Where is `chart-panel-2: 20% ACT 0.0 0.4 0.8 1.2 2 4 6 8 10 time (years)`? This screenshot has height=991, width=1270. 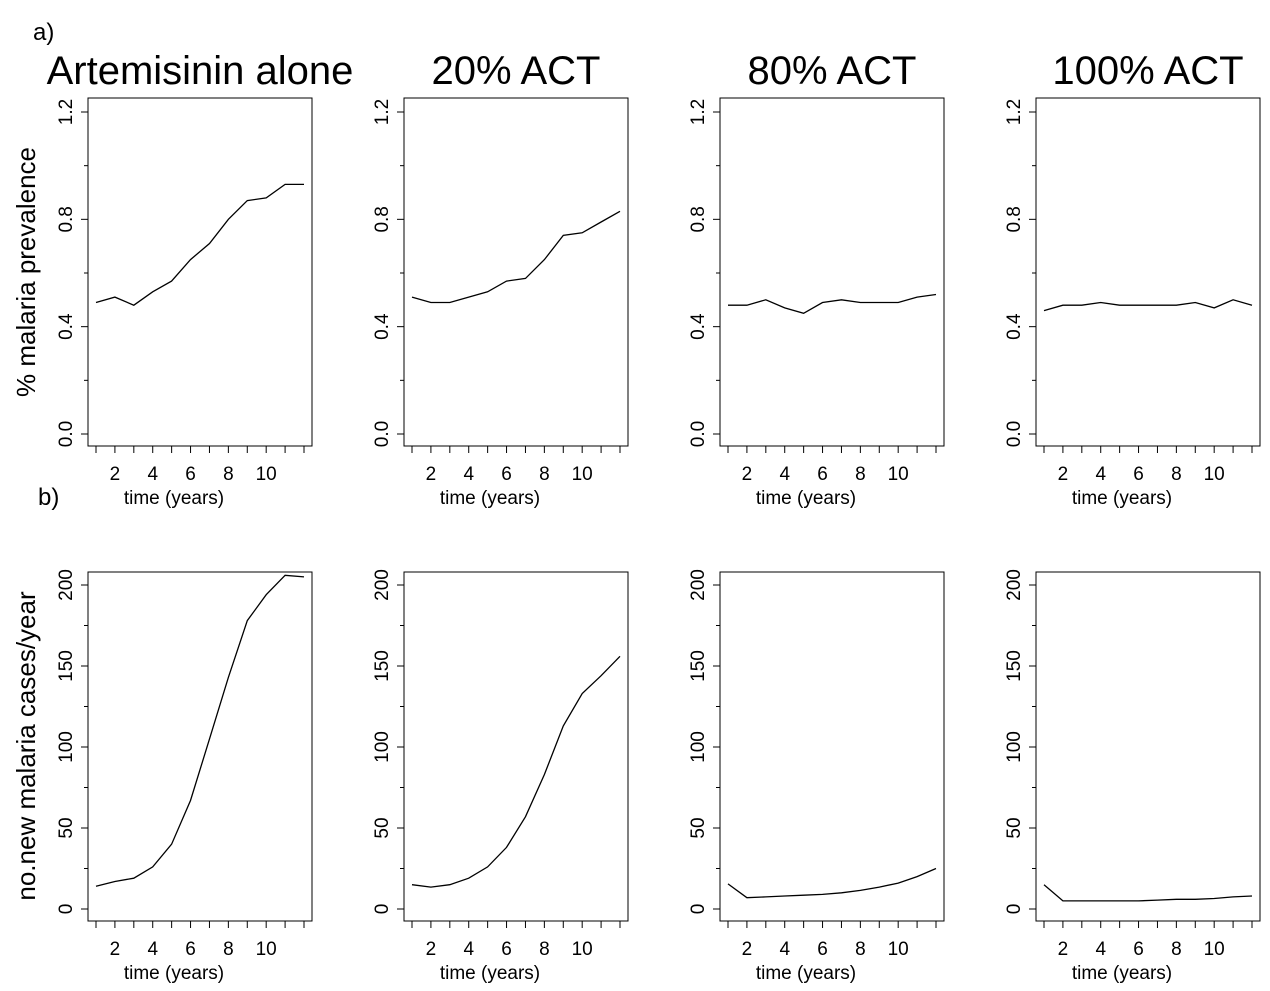 chart-panel-2: 20% ACT 0.0 0.4 0.8 1.2 2 4 6 8 10 time (years) is located at coordinates (500, 279).